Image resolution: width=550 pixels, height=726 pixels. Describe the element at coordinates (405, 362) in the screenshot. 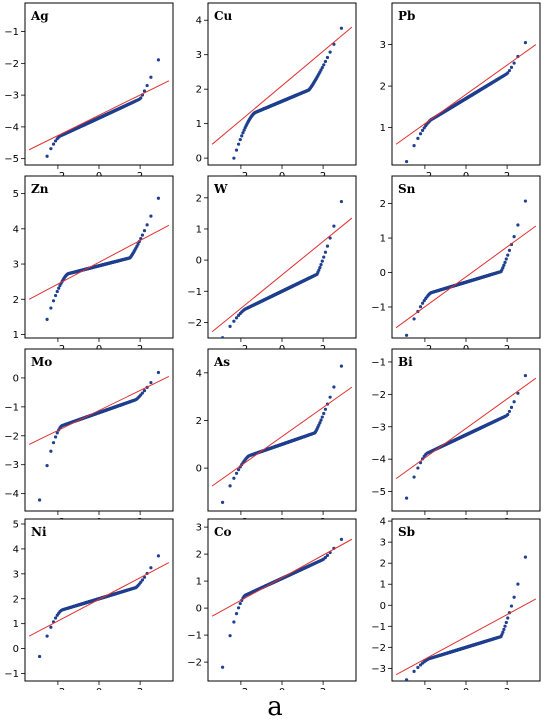

I see `panel-title: Bi` at that location.